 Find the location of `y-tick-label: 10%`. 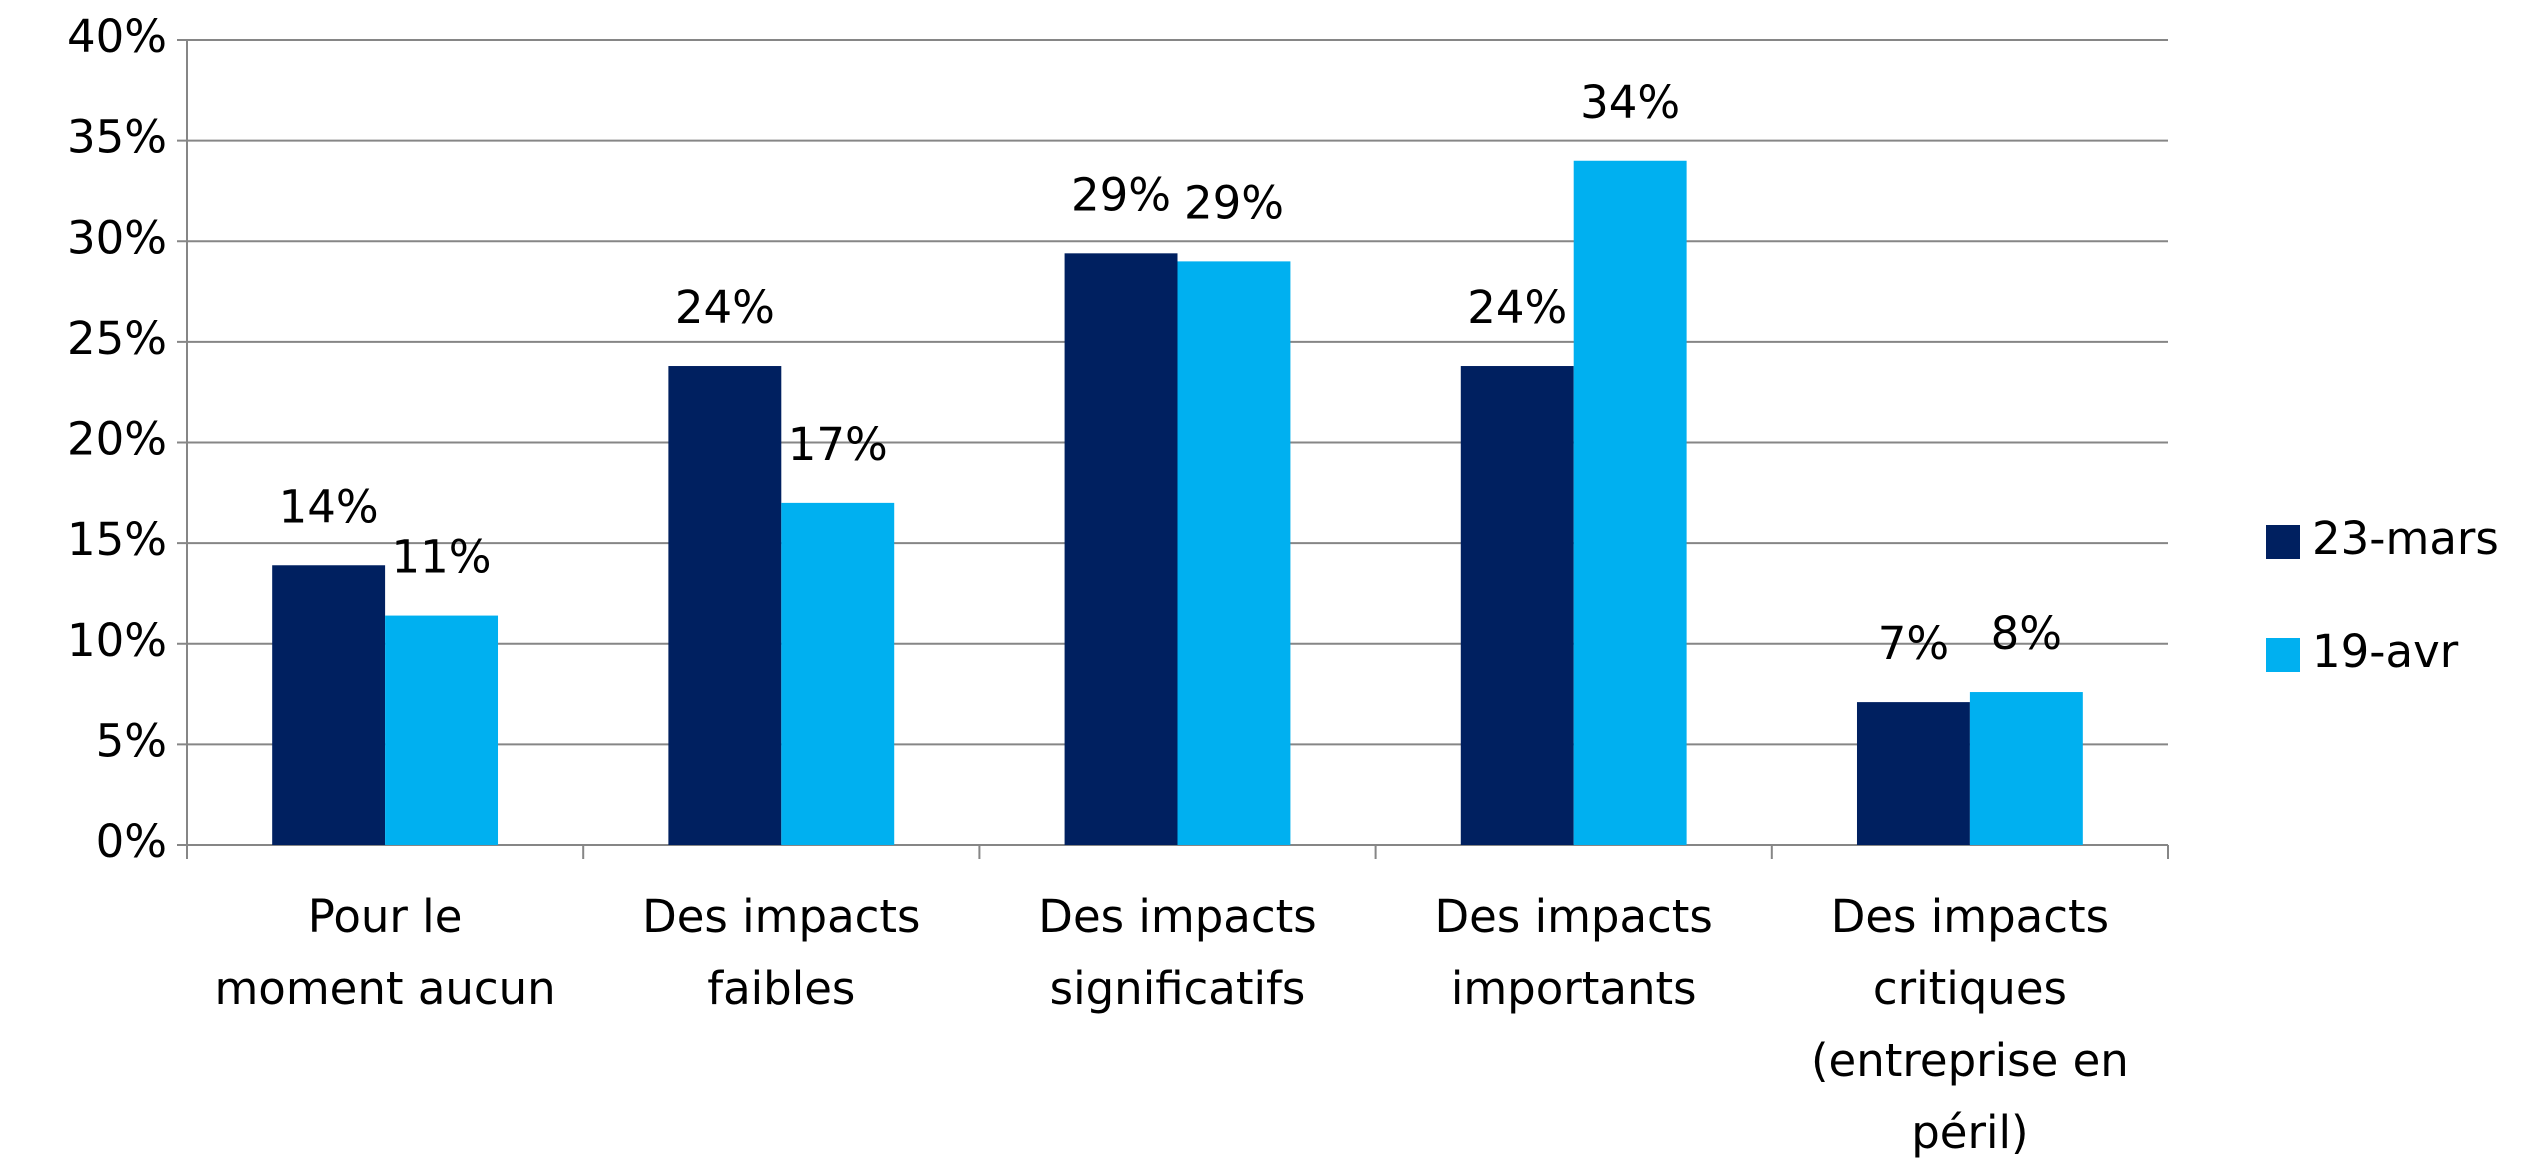

y-tick-label: 10% is located at coordinates (117, 640).